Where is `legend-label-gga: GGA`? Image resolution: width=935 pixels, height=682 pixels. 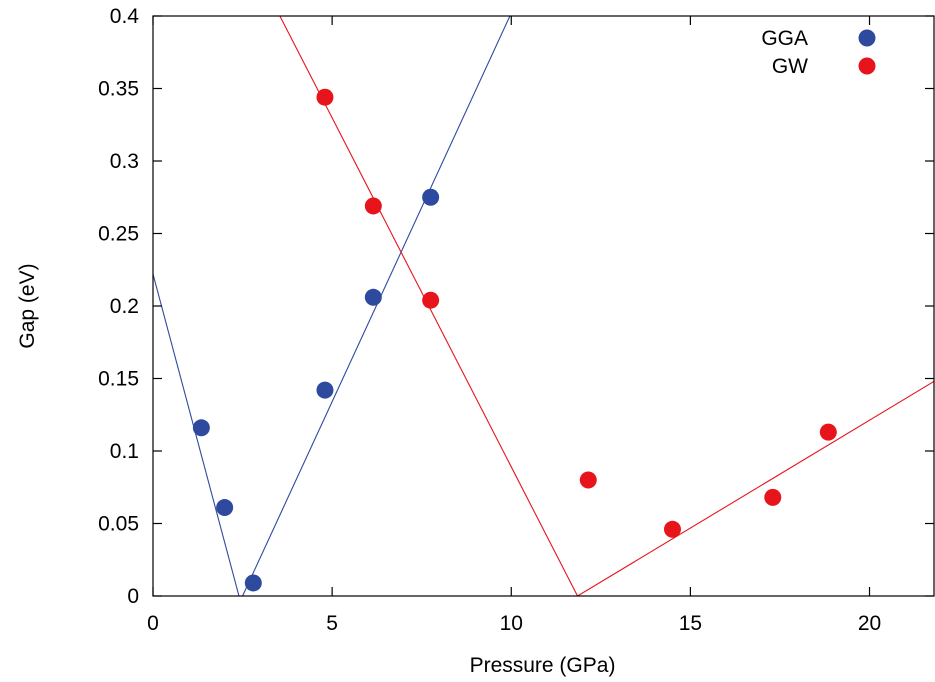
legend-label-gga: GGA is located at coordinates (784, 38).